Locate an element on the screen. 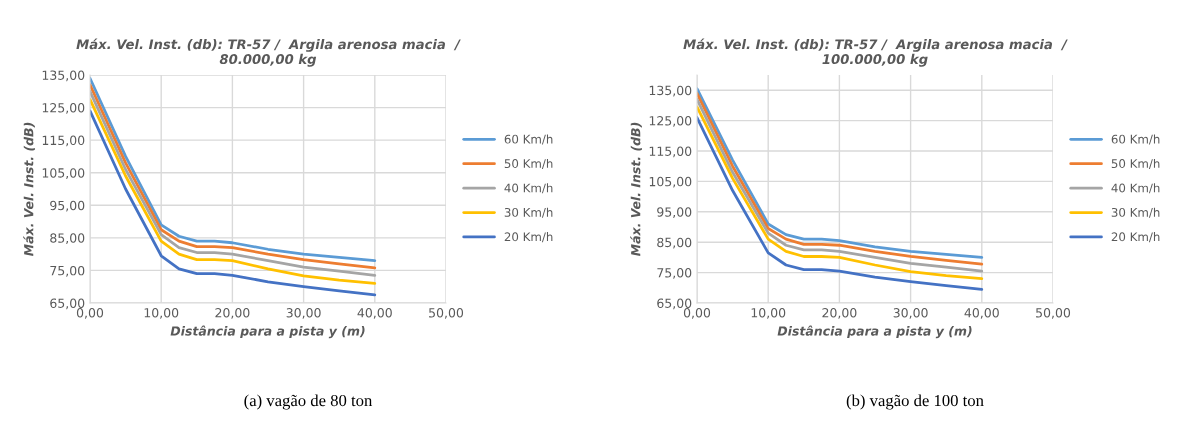 Image resolution: width=1191 pixels, height=437 pixels. text: (b) vagão de 100 ton is located at coordinates (915, 402).